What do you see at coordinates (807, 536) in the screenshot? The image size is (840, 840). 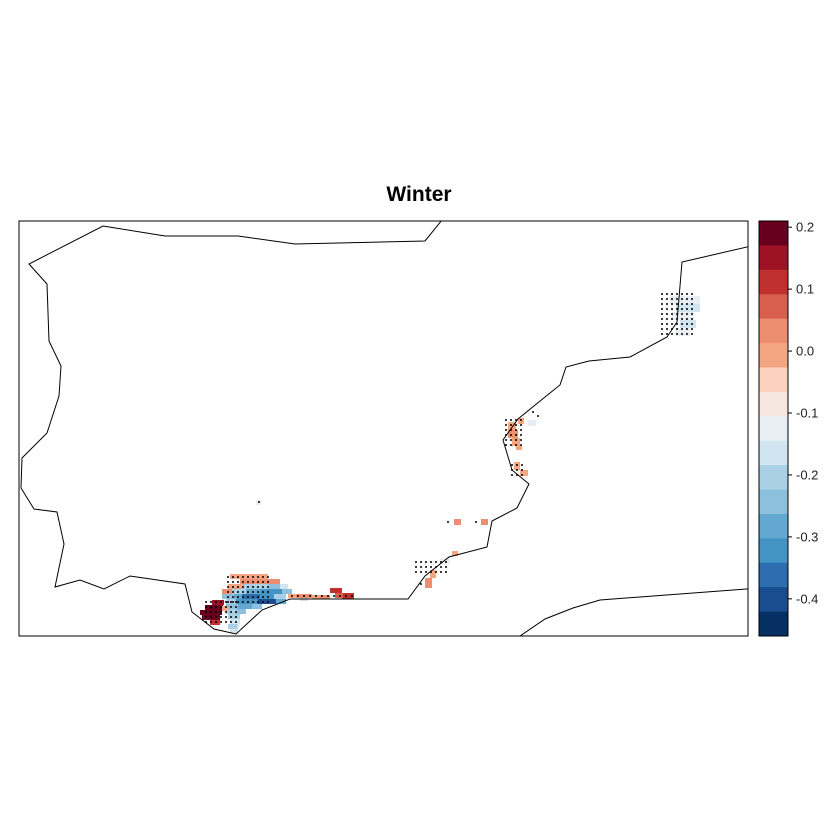 I see `colorbar-tick-label: -0.3` at bounding box center [807, 536].